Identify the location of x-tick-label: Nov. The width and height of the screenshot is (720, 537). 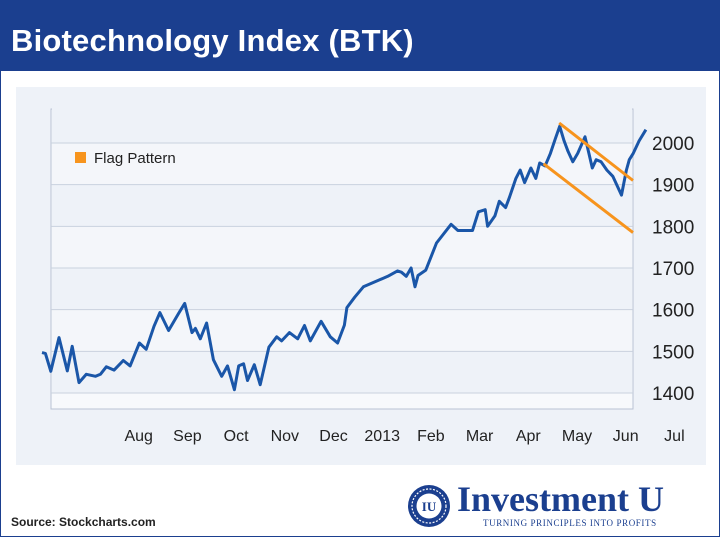
(285, 436).